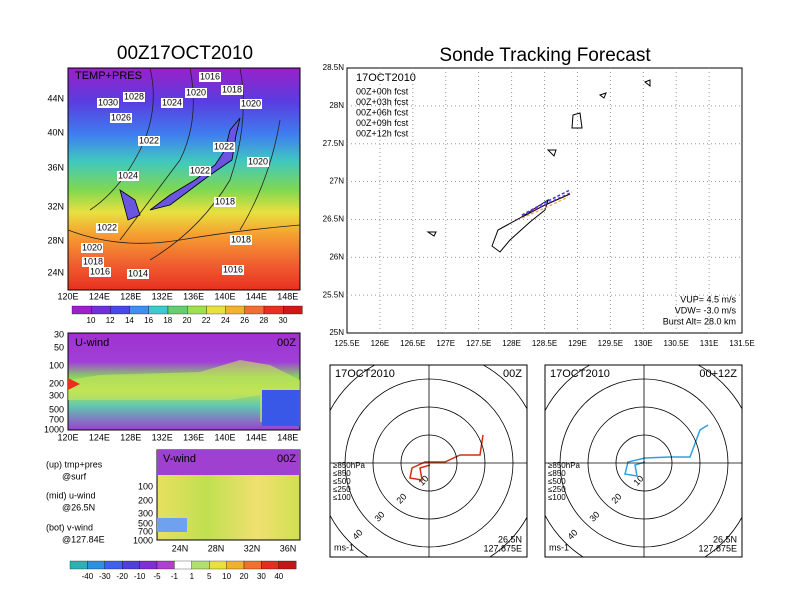 The image size is (792, 612). What do you see at coordinates (185, 53) in the screenshot?
I see `left-title: 00Z17OCT2010` at bounding box center [185, 53].